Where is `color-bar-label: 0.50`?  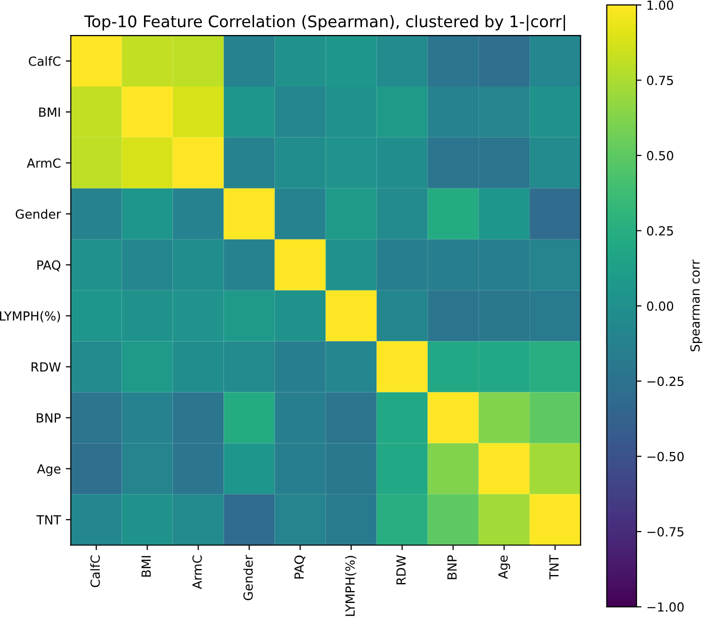
color-bar-label: 0.50 is located at coordinates (660, 155).